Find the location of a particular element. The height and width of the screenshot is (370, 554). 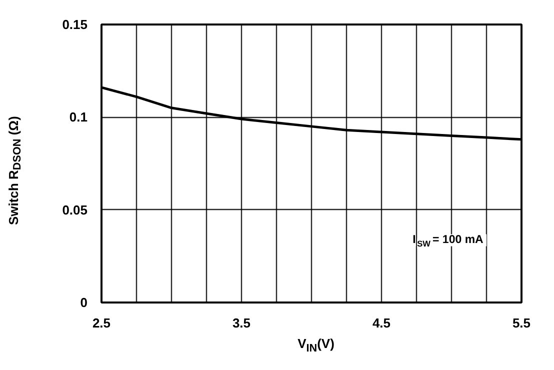

x-tick-label: 4.5 is located at coordinates (381, 323).